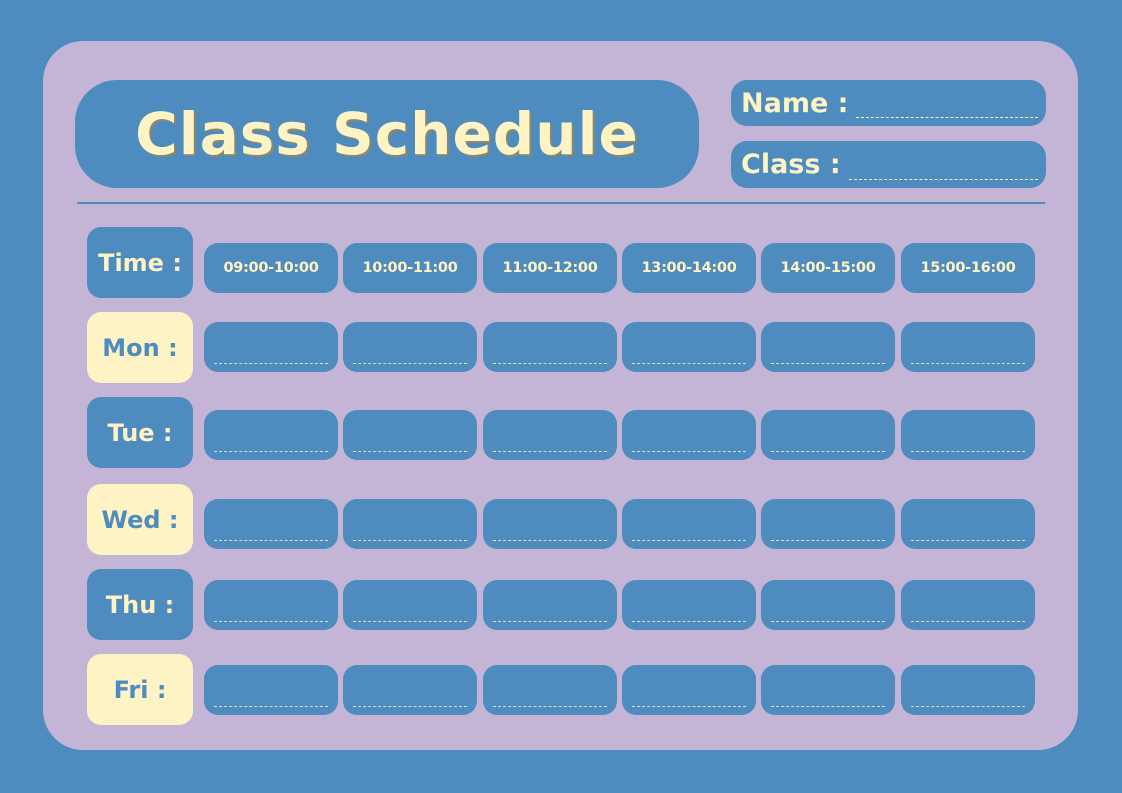  What do you see at coordinates (140, 689) in the screenshot?
I see `day-label: Fri :` at bounding box center [140, 689].